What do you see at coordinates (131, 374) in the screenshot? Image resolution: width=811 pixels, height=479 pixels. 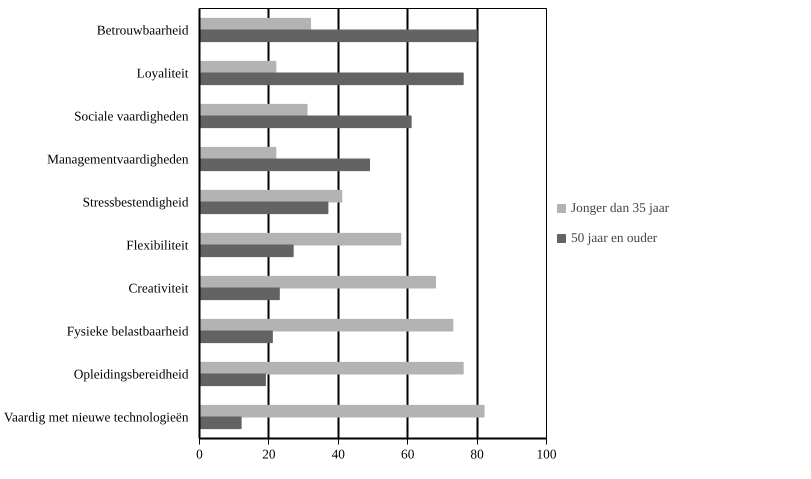 I see `y-tick-label: Opleidingsbereidheid` at bounding box center [131, 374].